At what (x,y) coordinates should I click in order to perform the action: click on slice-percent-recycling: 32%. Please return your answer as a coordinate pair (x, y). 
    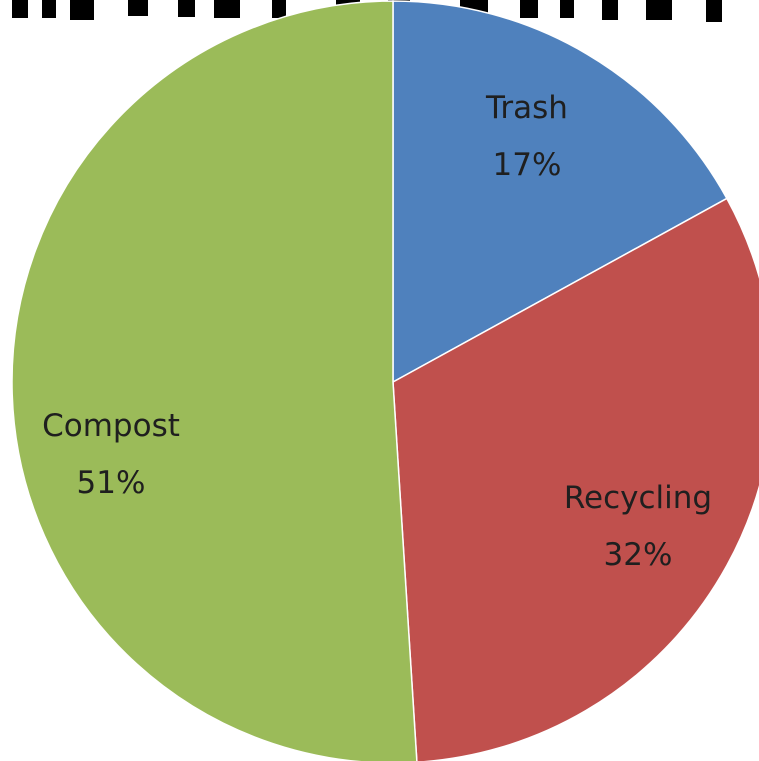
    Looking at the image, I should click on (638, 555).